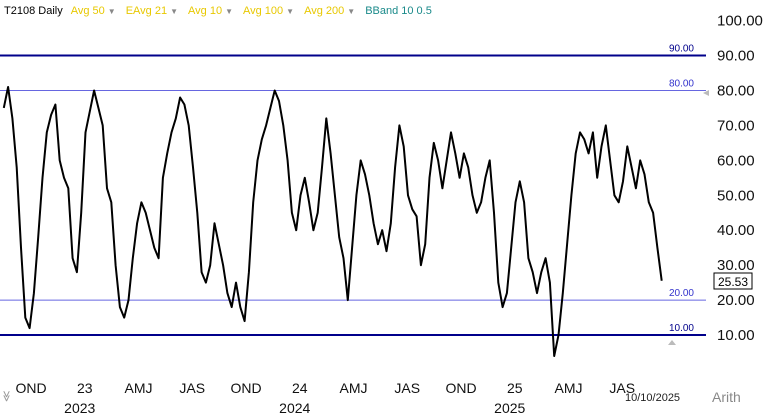  What do you see at coordinates (294, 408) in the screenshot?
I see `year-label: 2024` at bounding box center [294, 408].